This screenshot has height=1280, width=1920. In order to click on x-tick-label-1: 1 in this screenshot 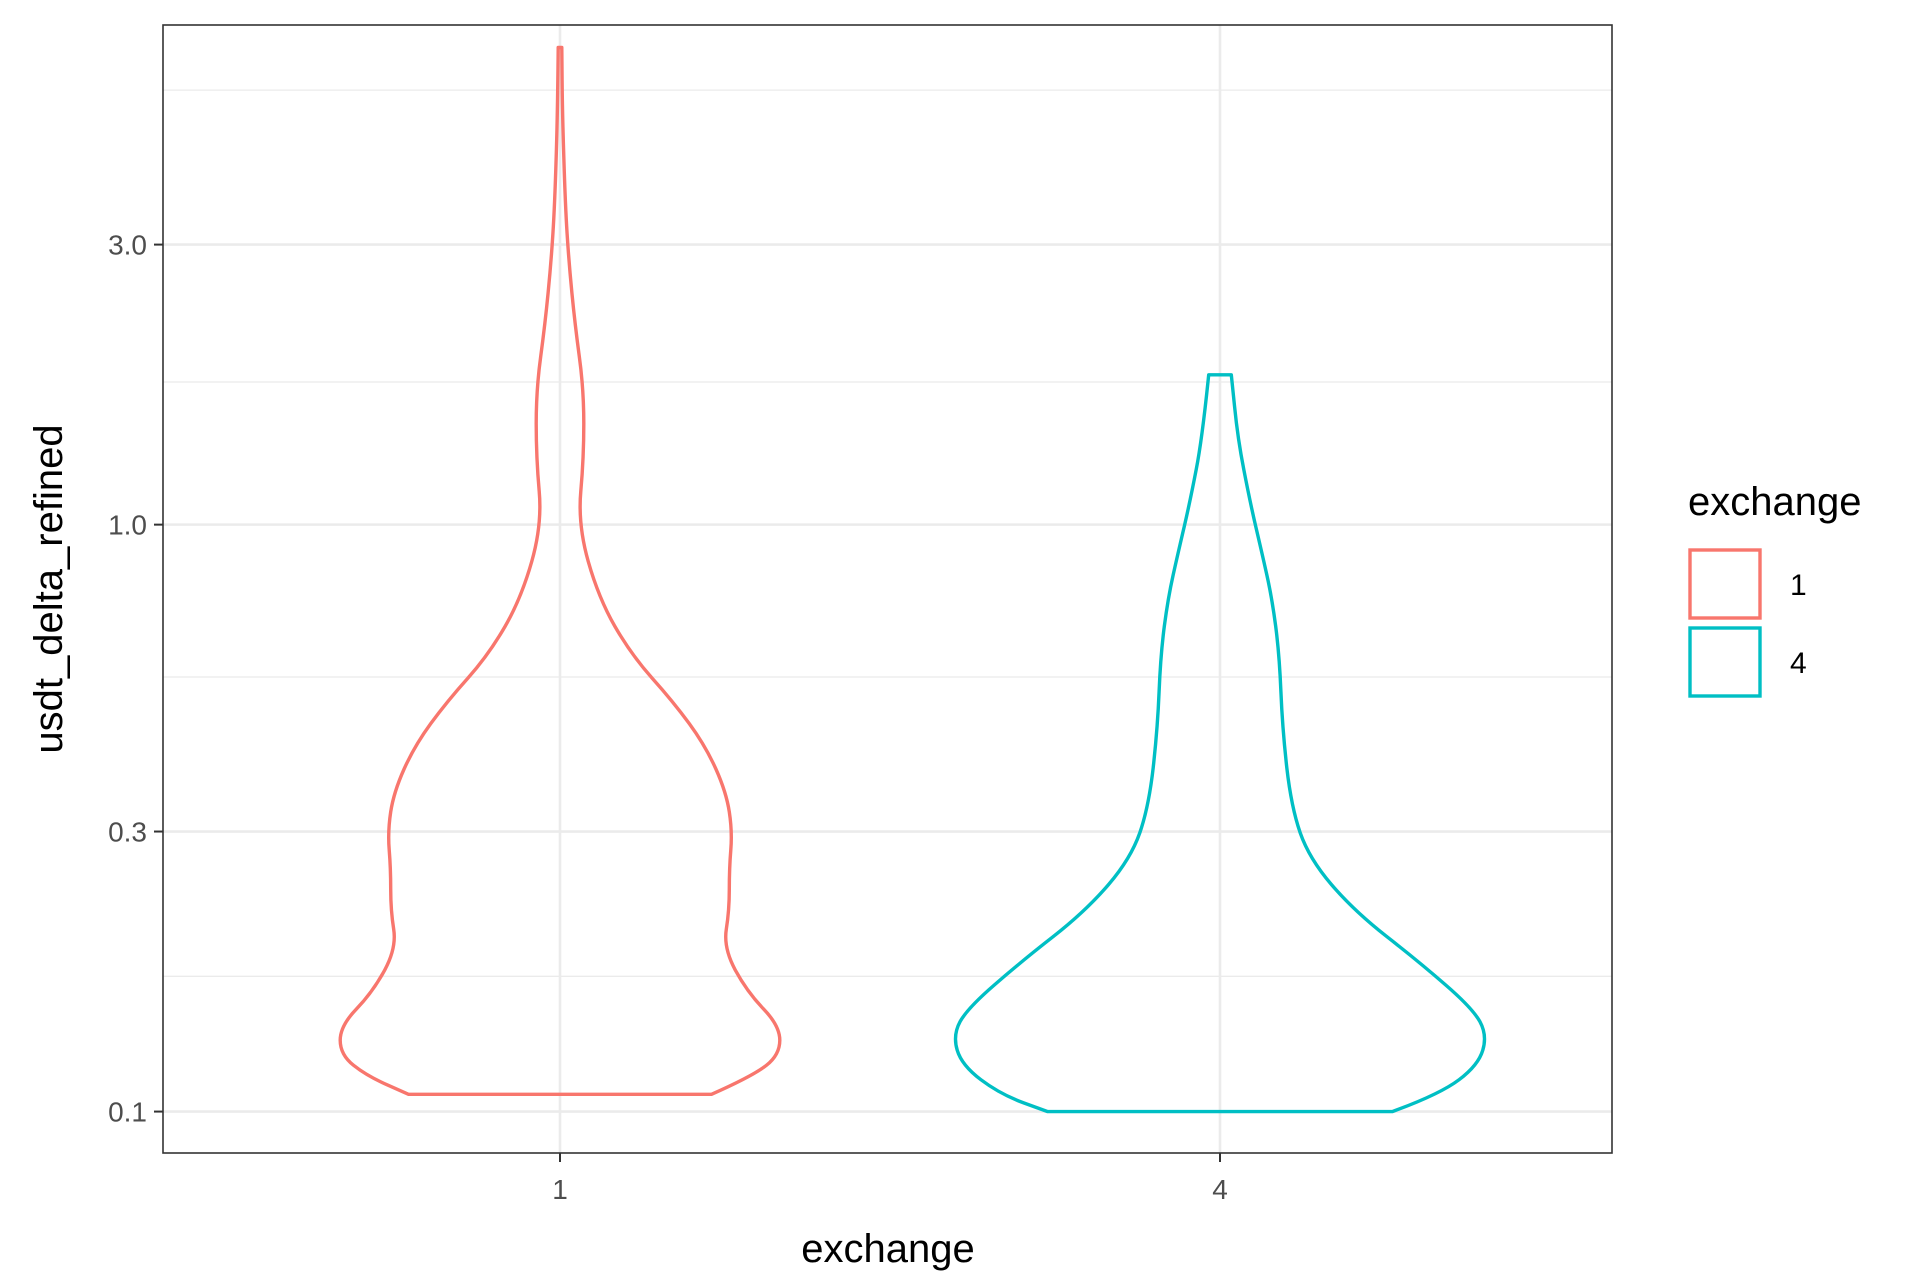, I will do `click(560, 1189)`.